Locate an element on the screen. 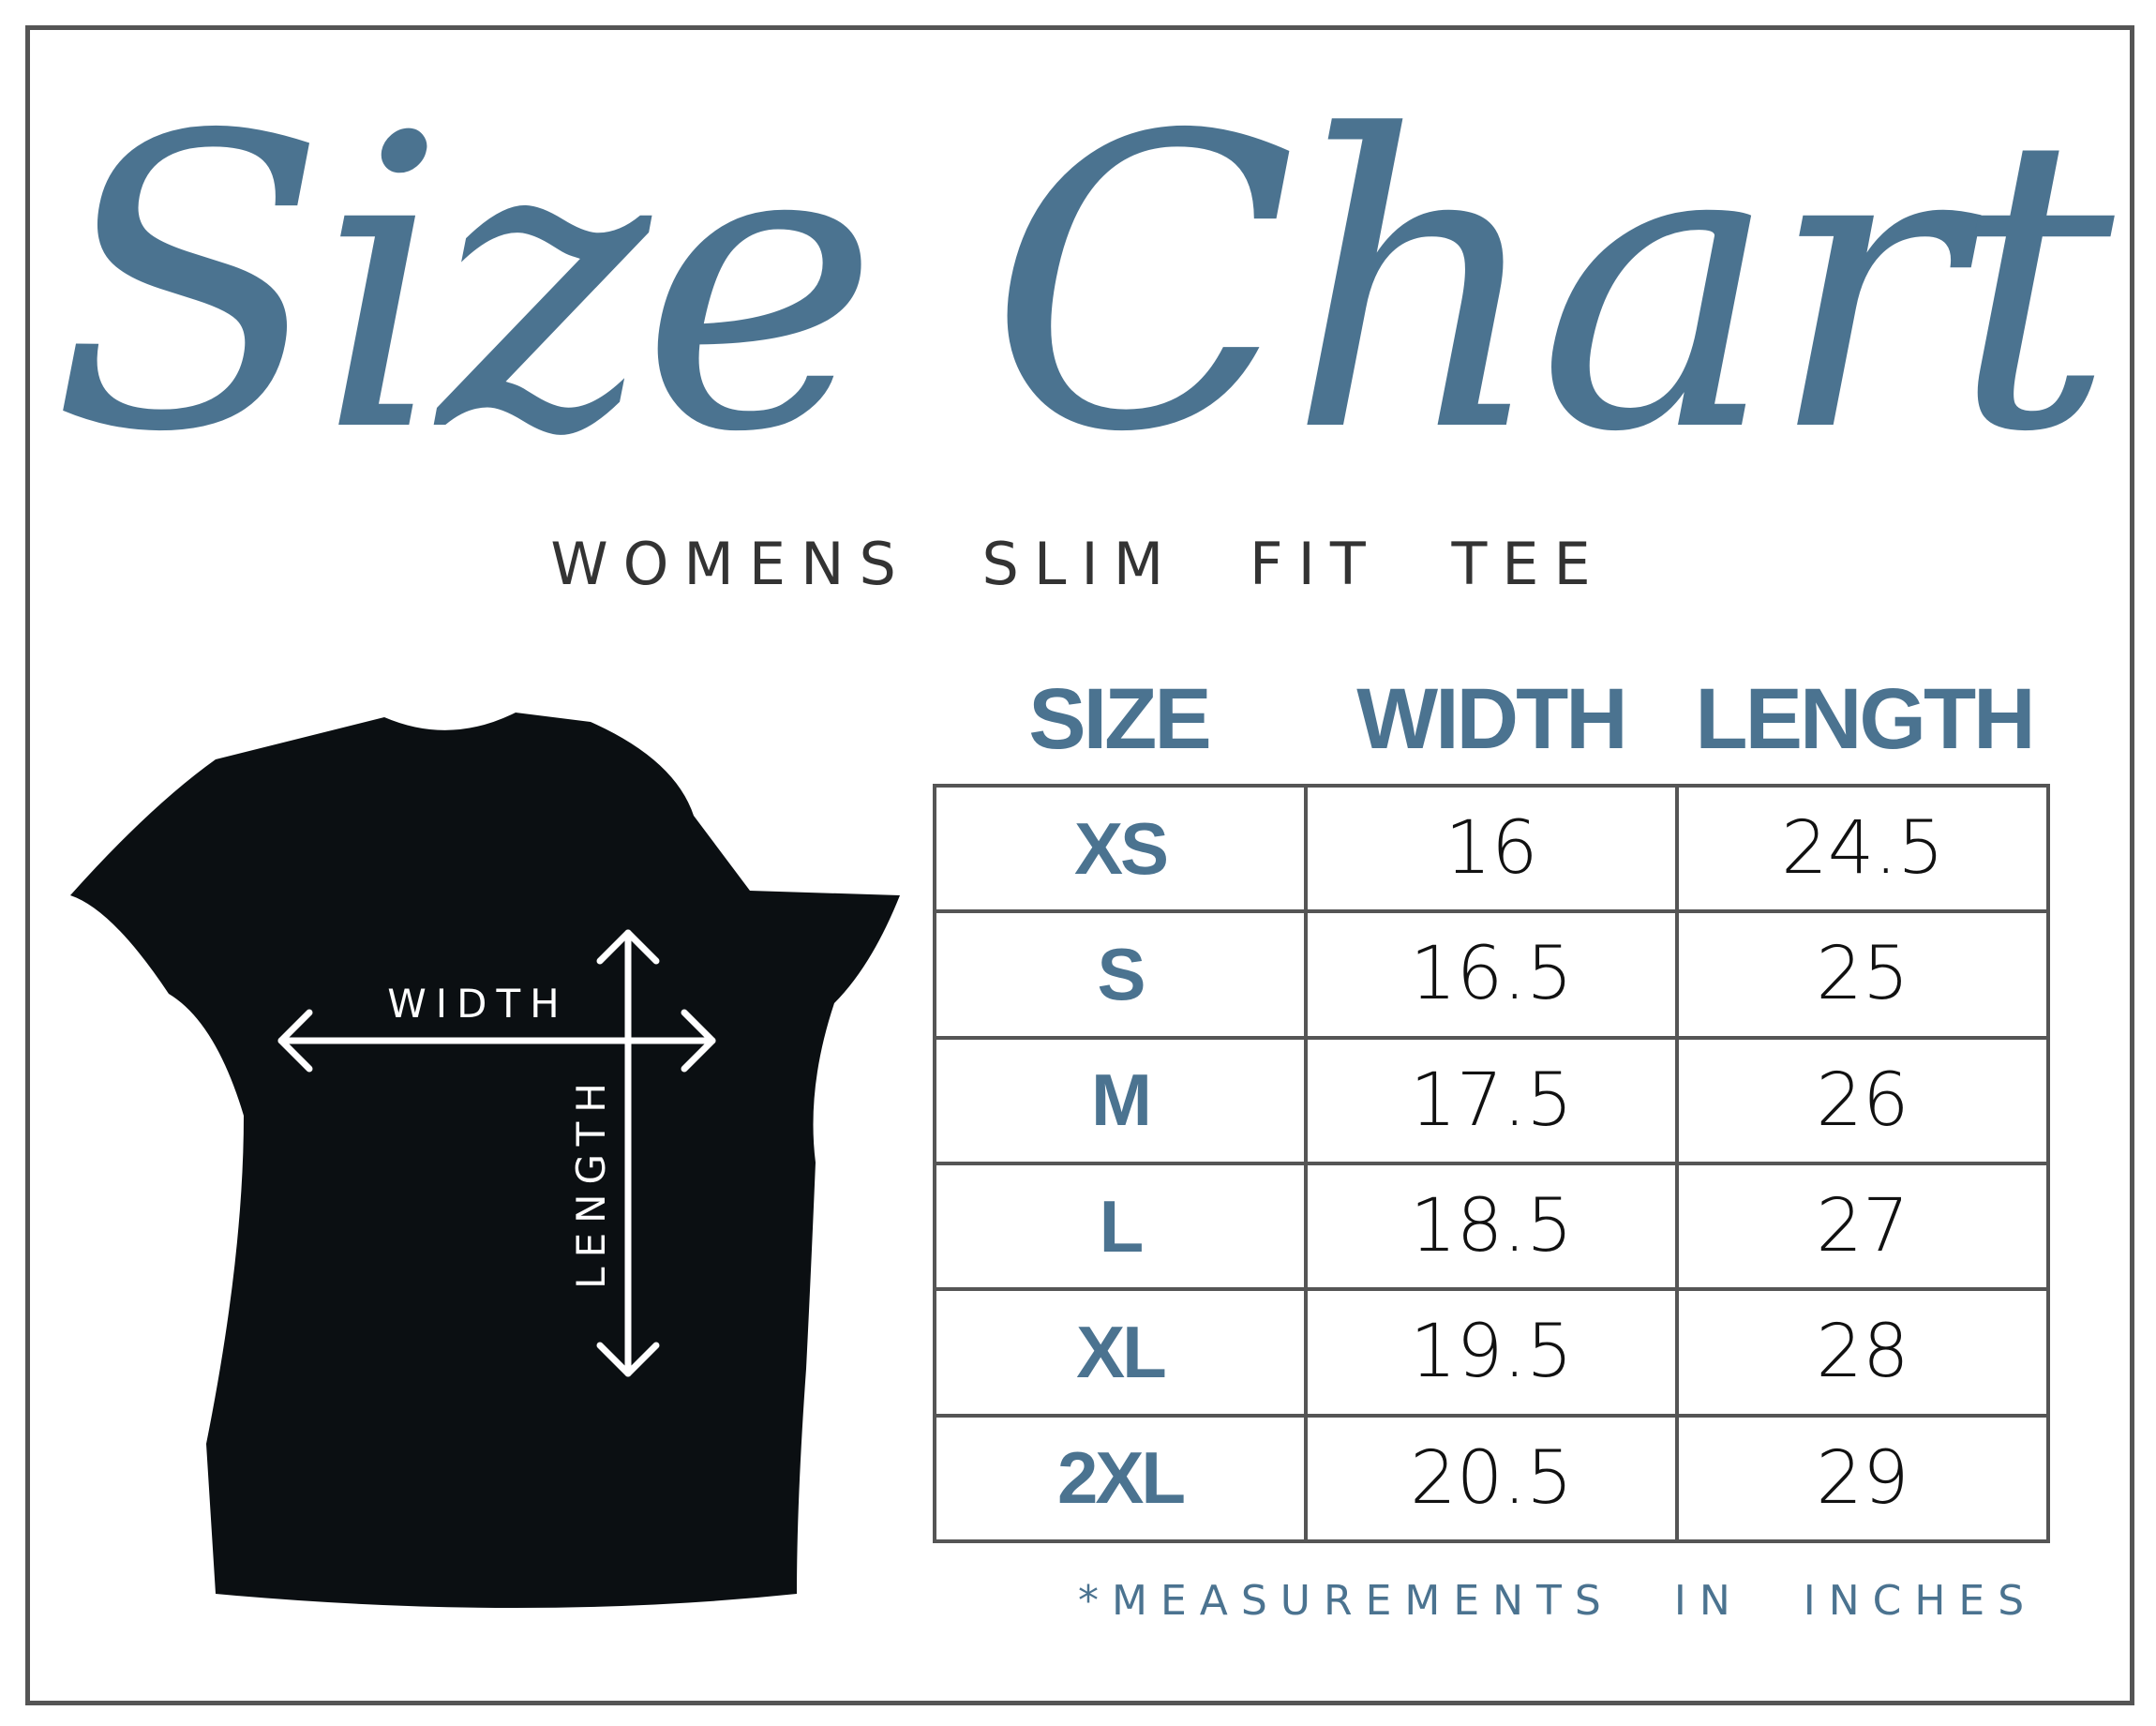 The image size is (2156, 1726). width-cell: 16.5 is located at coordinates (1491, 974).